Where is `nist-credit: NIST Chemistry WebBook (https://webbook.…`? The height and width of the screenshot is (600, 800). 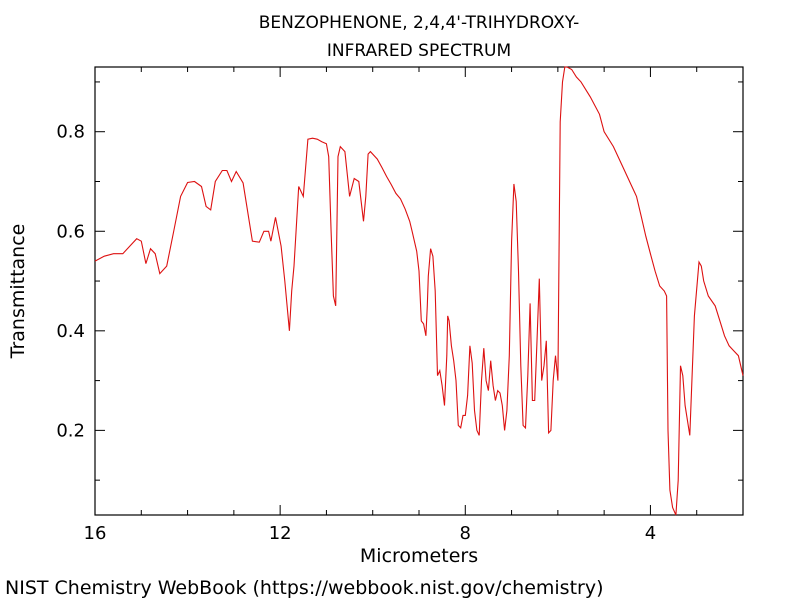 nist-credit: NIST Chemistry WebBook (https://webbook.… is located at coordinates (304, 588).